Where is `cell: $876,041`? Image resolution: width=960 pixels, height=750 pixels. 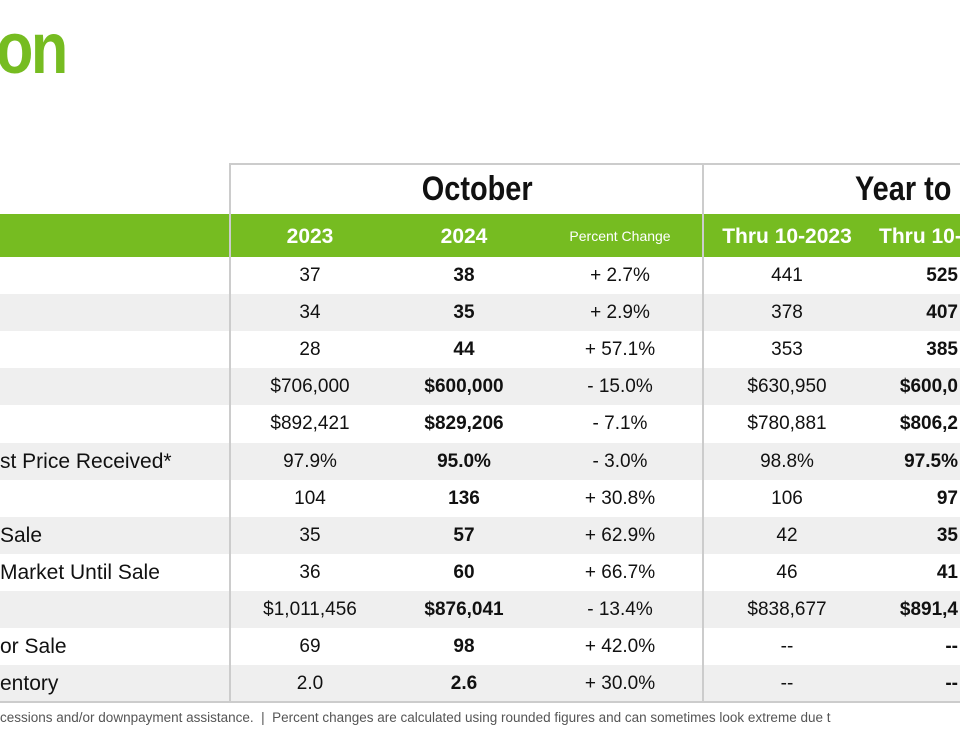 cell: $876,041 is located at coordinates (464, 609).